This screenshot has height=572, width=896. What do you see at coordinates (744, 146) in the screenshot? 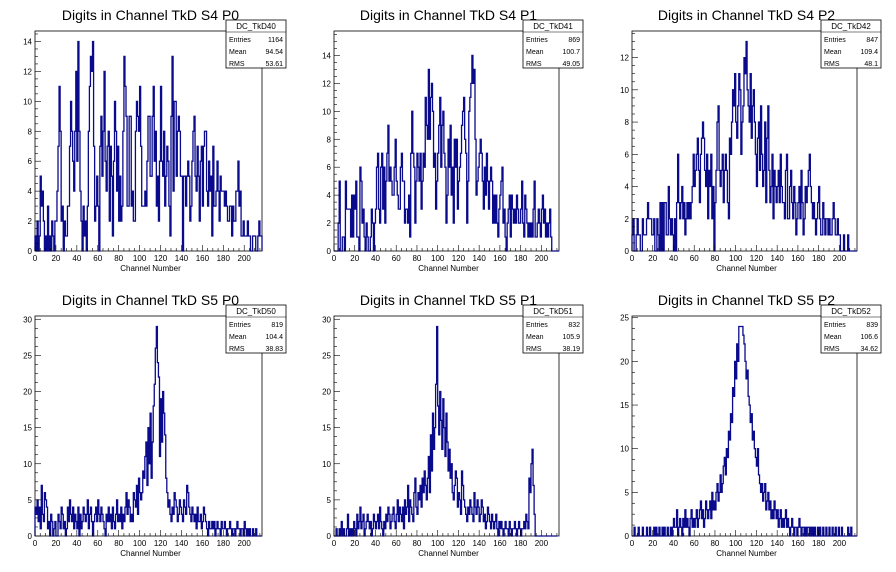
I see `histogram-series` at bounding box center [744, 146].